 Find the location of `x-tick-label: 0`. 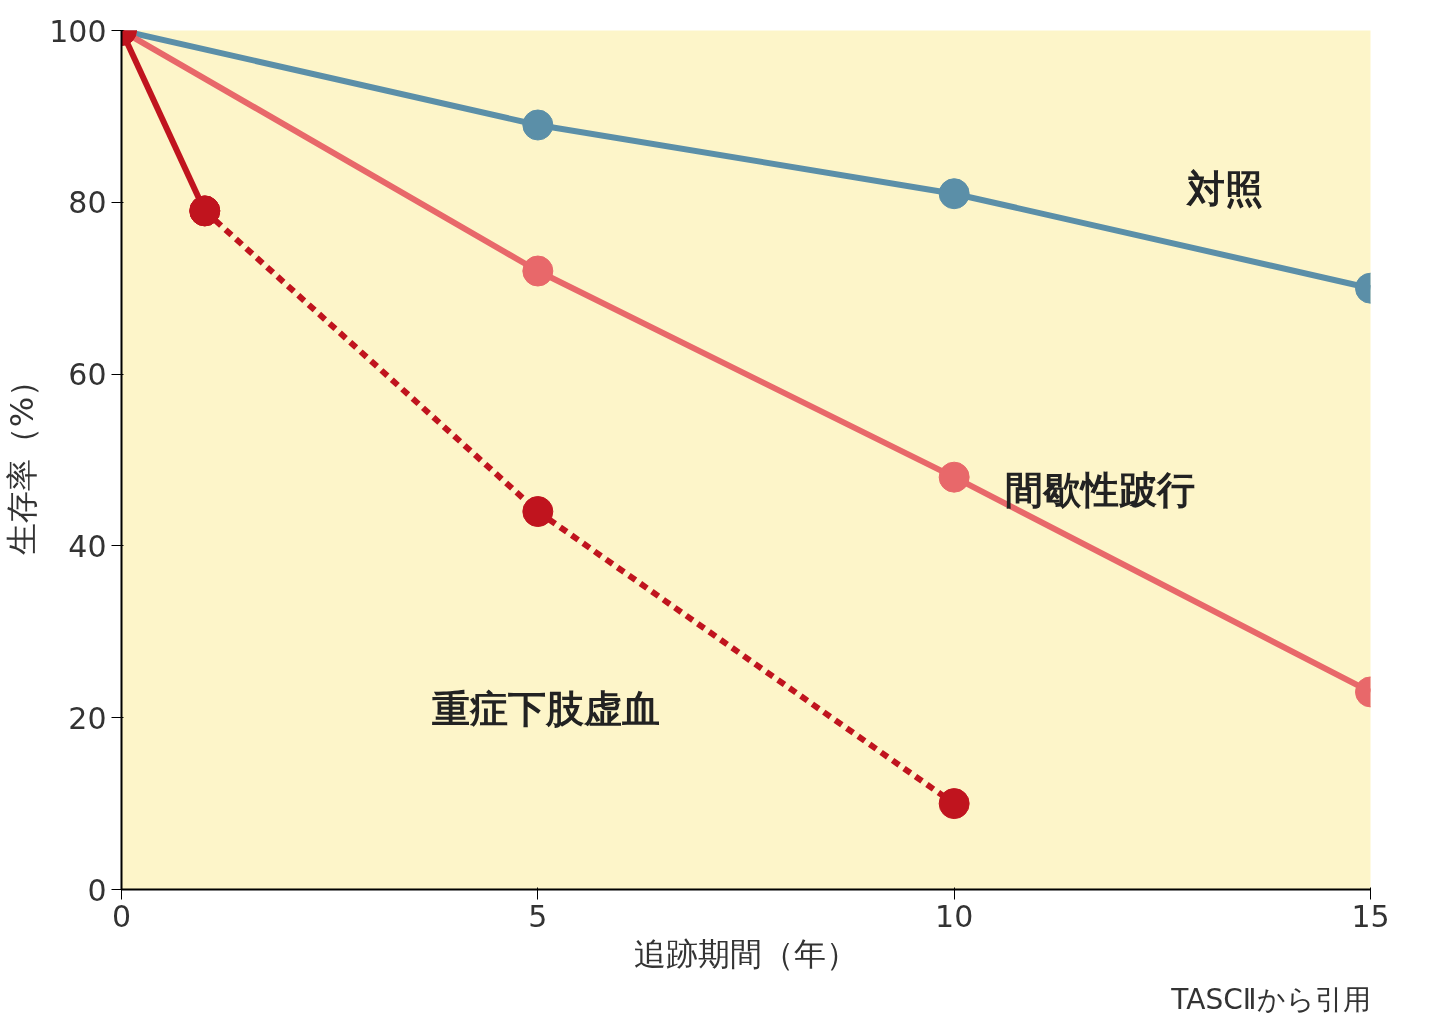

x-tick-label: 0 is located at coordinates (121, 916).